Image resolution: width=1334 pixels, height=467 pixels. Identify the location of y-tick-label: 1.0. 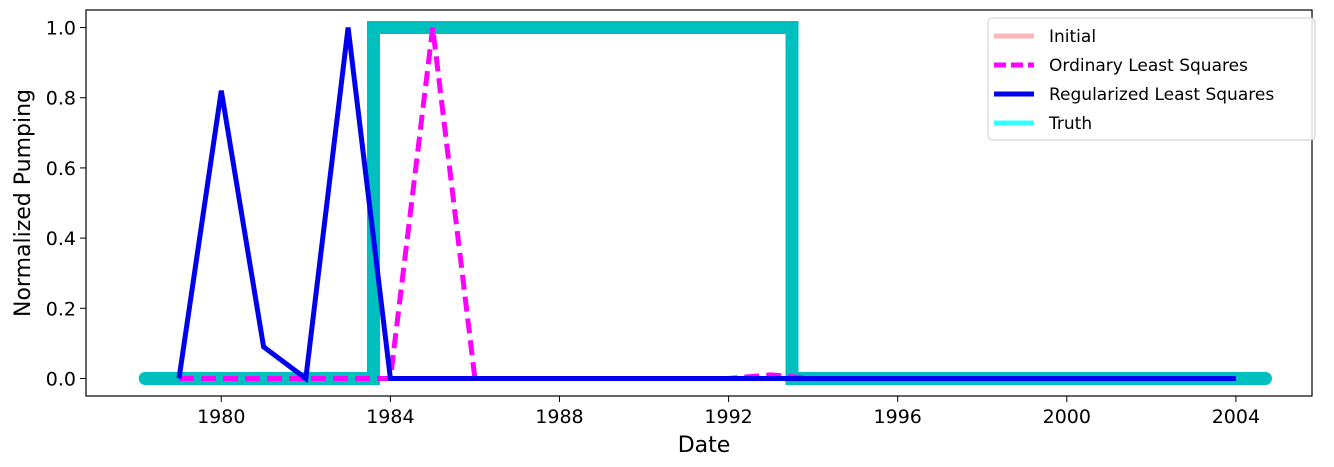
(61, 29).